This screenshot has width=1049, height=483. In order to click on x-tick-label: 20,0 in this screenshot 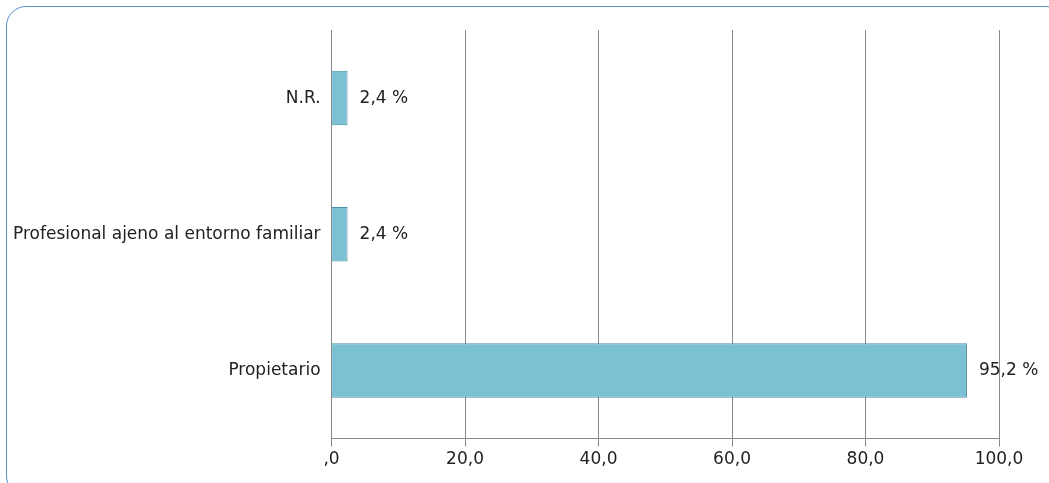, I will do `click(465, 458)`.